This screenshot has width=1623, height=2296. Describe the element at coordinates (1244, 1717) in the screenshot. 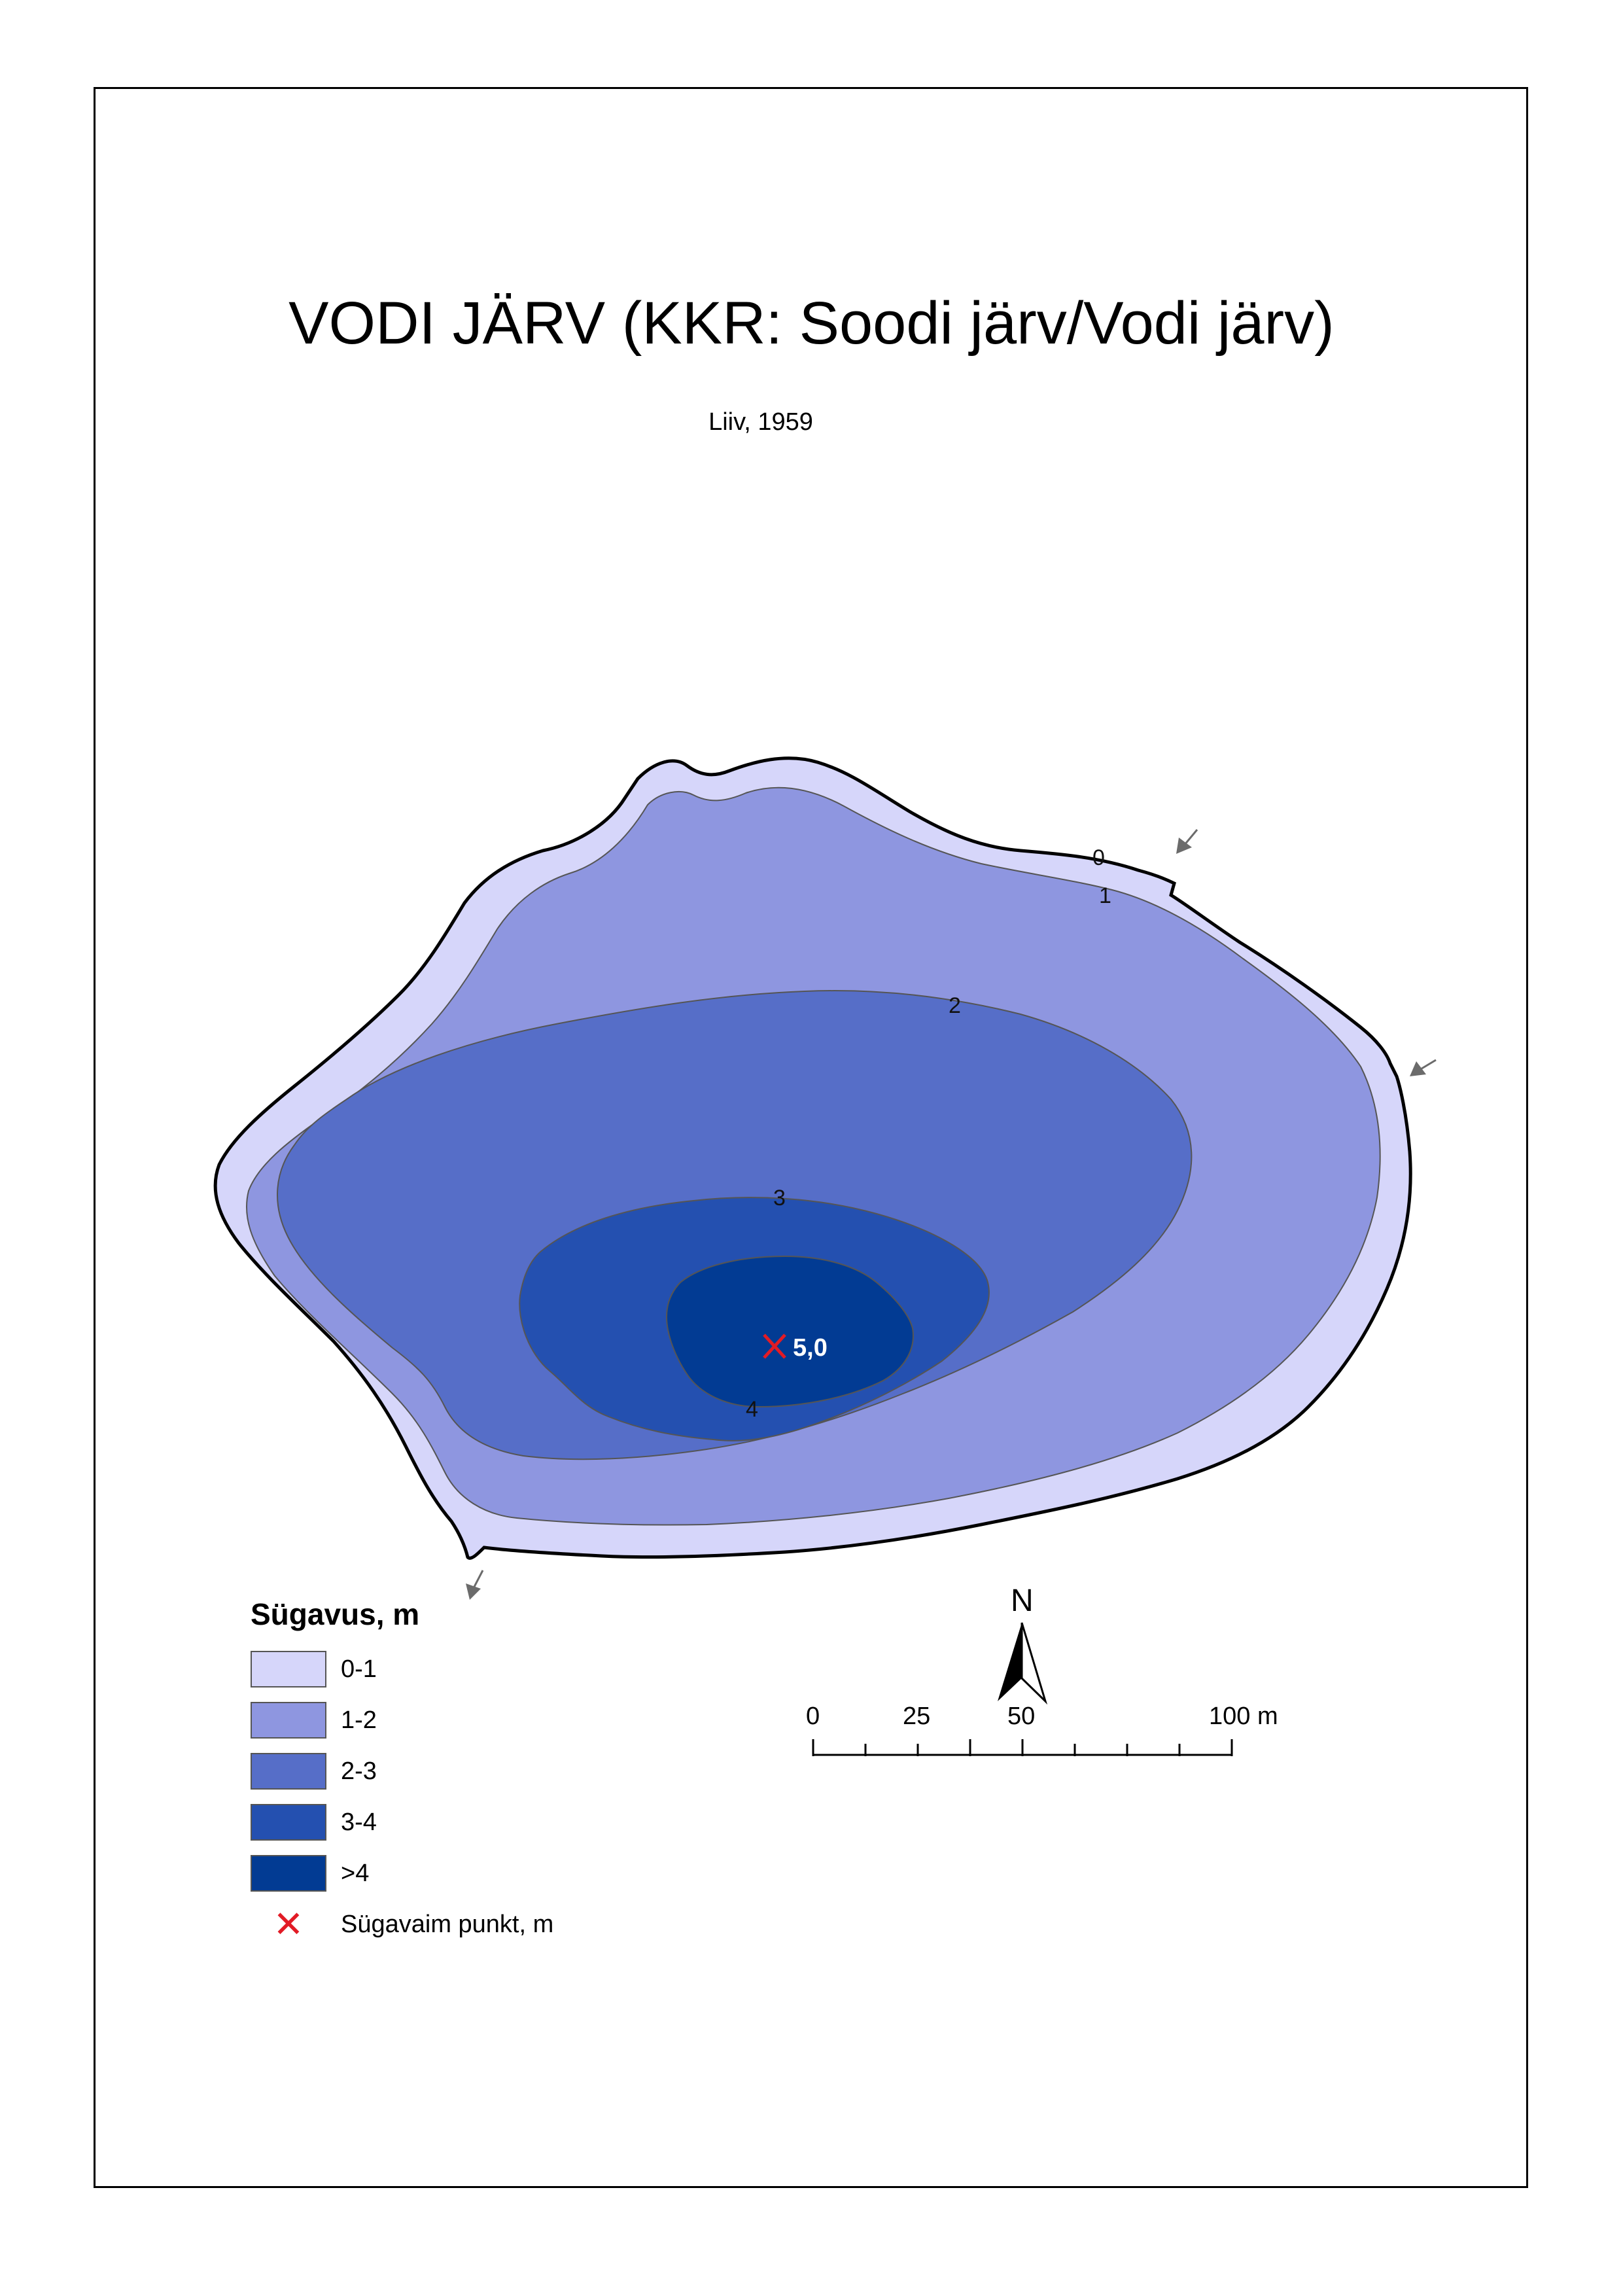

I see `scale-tick-label: 100 m` at that location.